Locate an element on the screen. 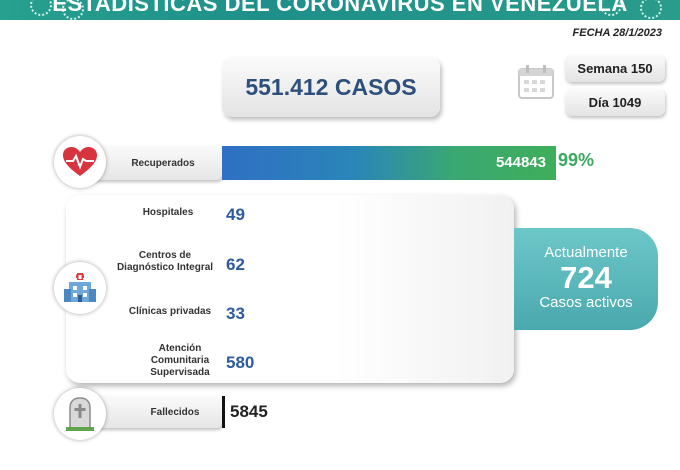 The image size is (680, 470). report-date: FECHA 28/1/2023 is located at coordinates (617, 33).